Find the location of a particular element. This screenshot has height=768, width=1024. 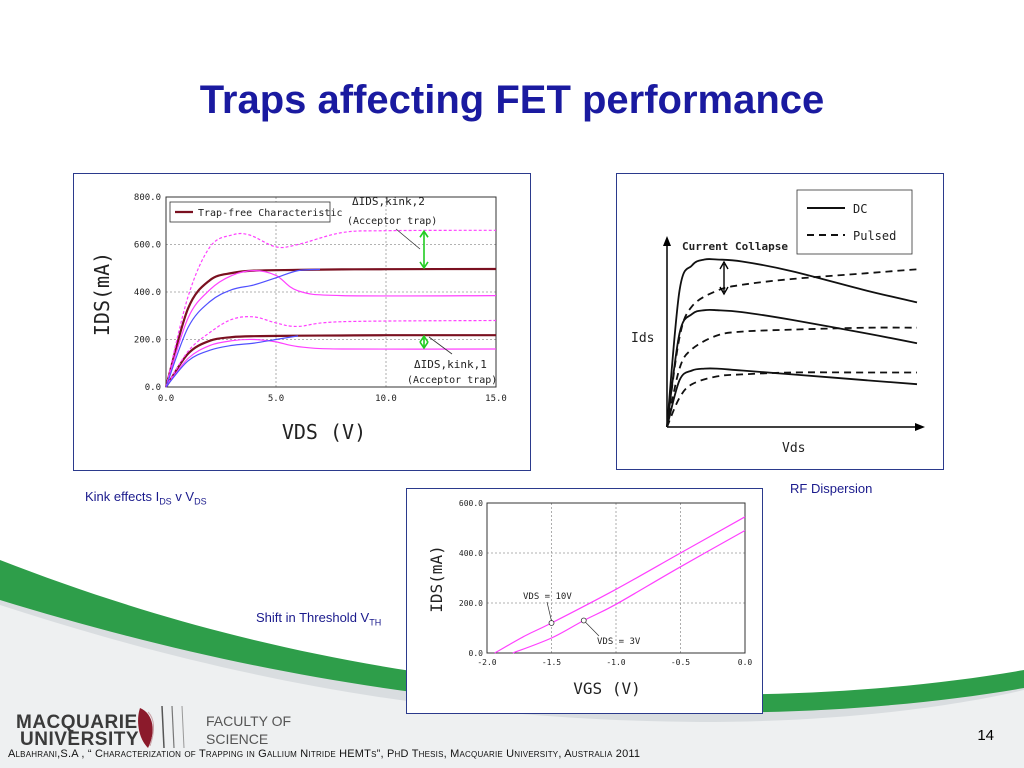

x-axis-label: VDS (V) is located at coordinates (324, 432).